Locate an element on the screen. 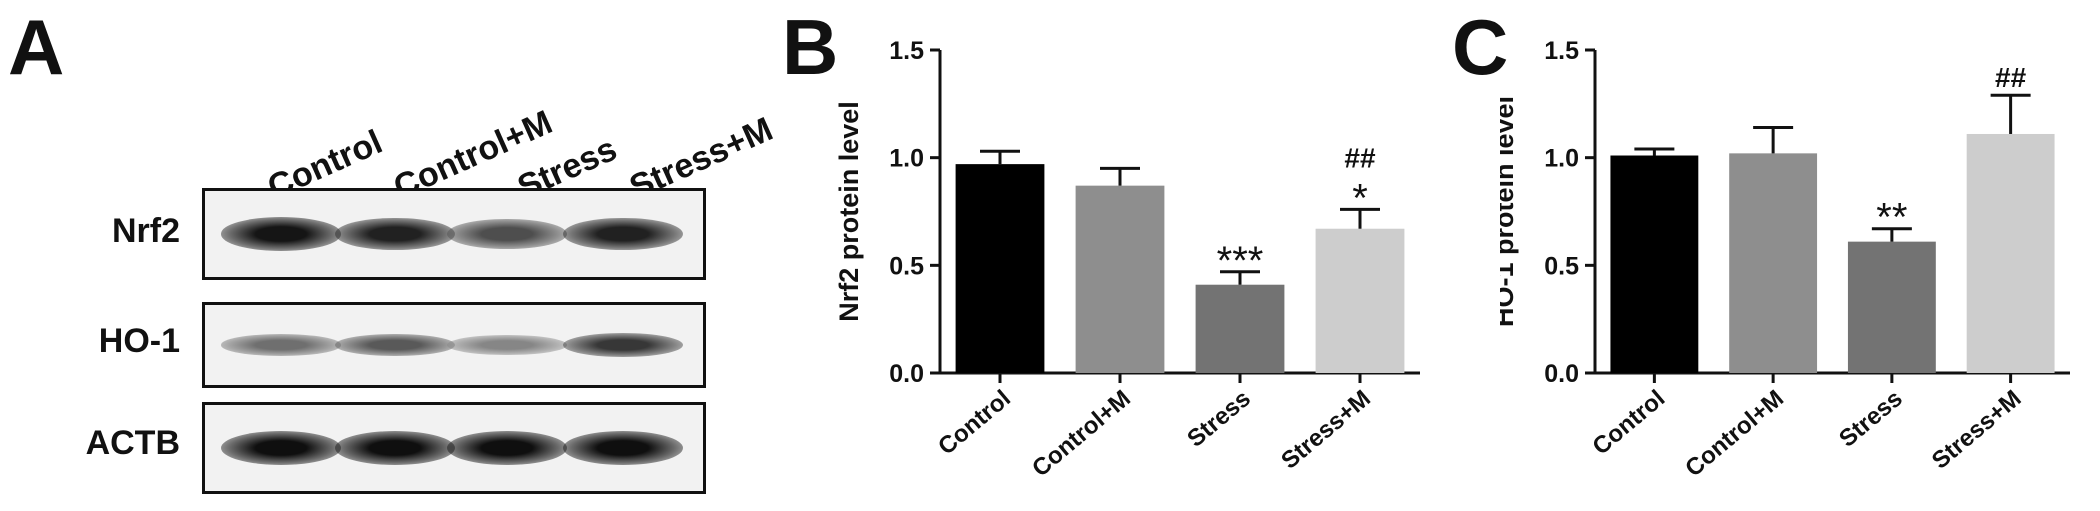 The width and height of the screenshot is (2100, 511). blot-strip-actb is located at coordinates (454, 448).